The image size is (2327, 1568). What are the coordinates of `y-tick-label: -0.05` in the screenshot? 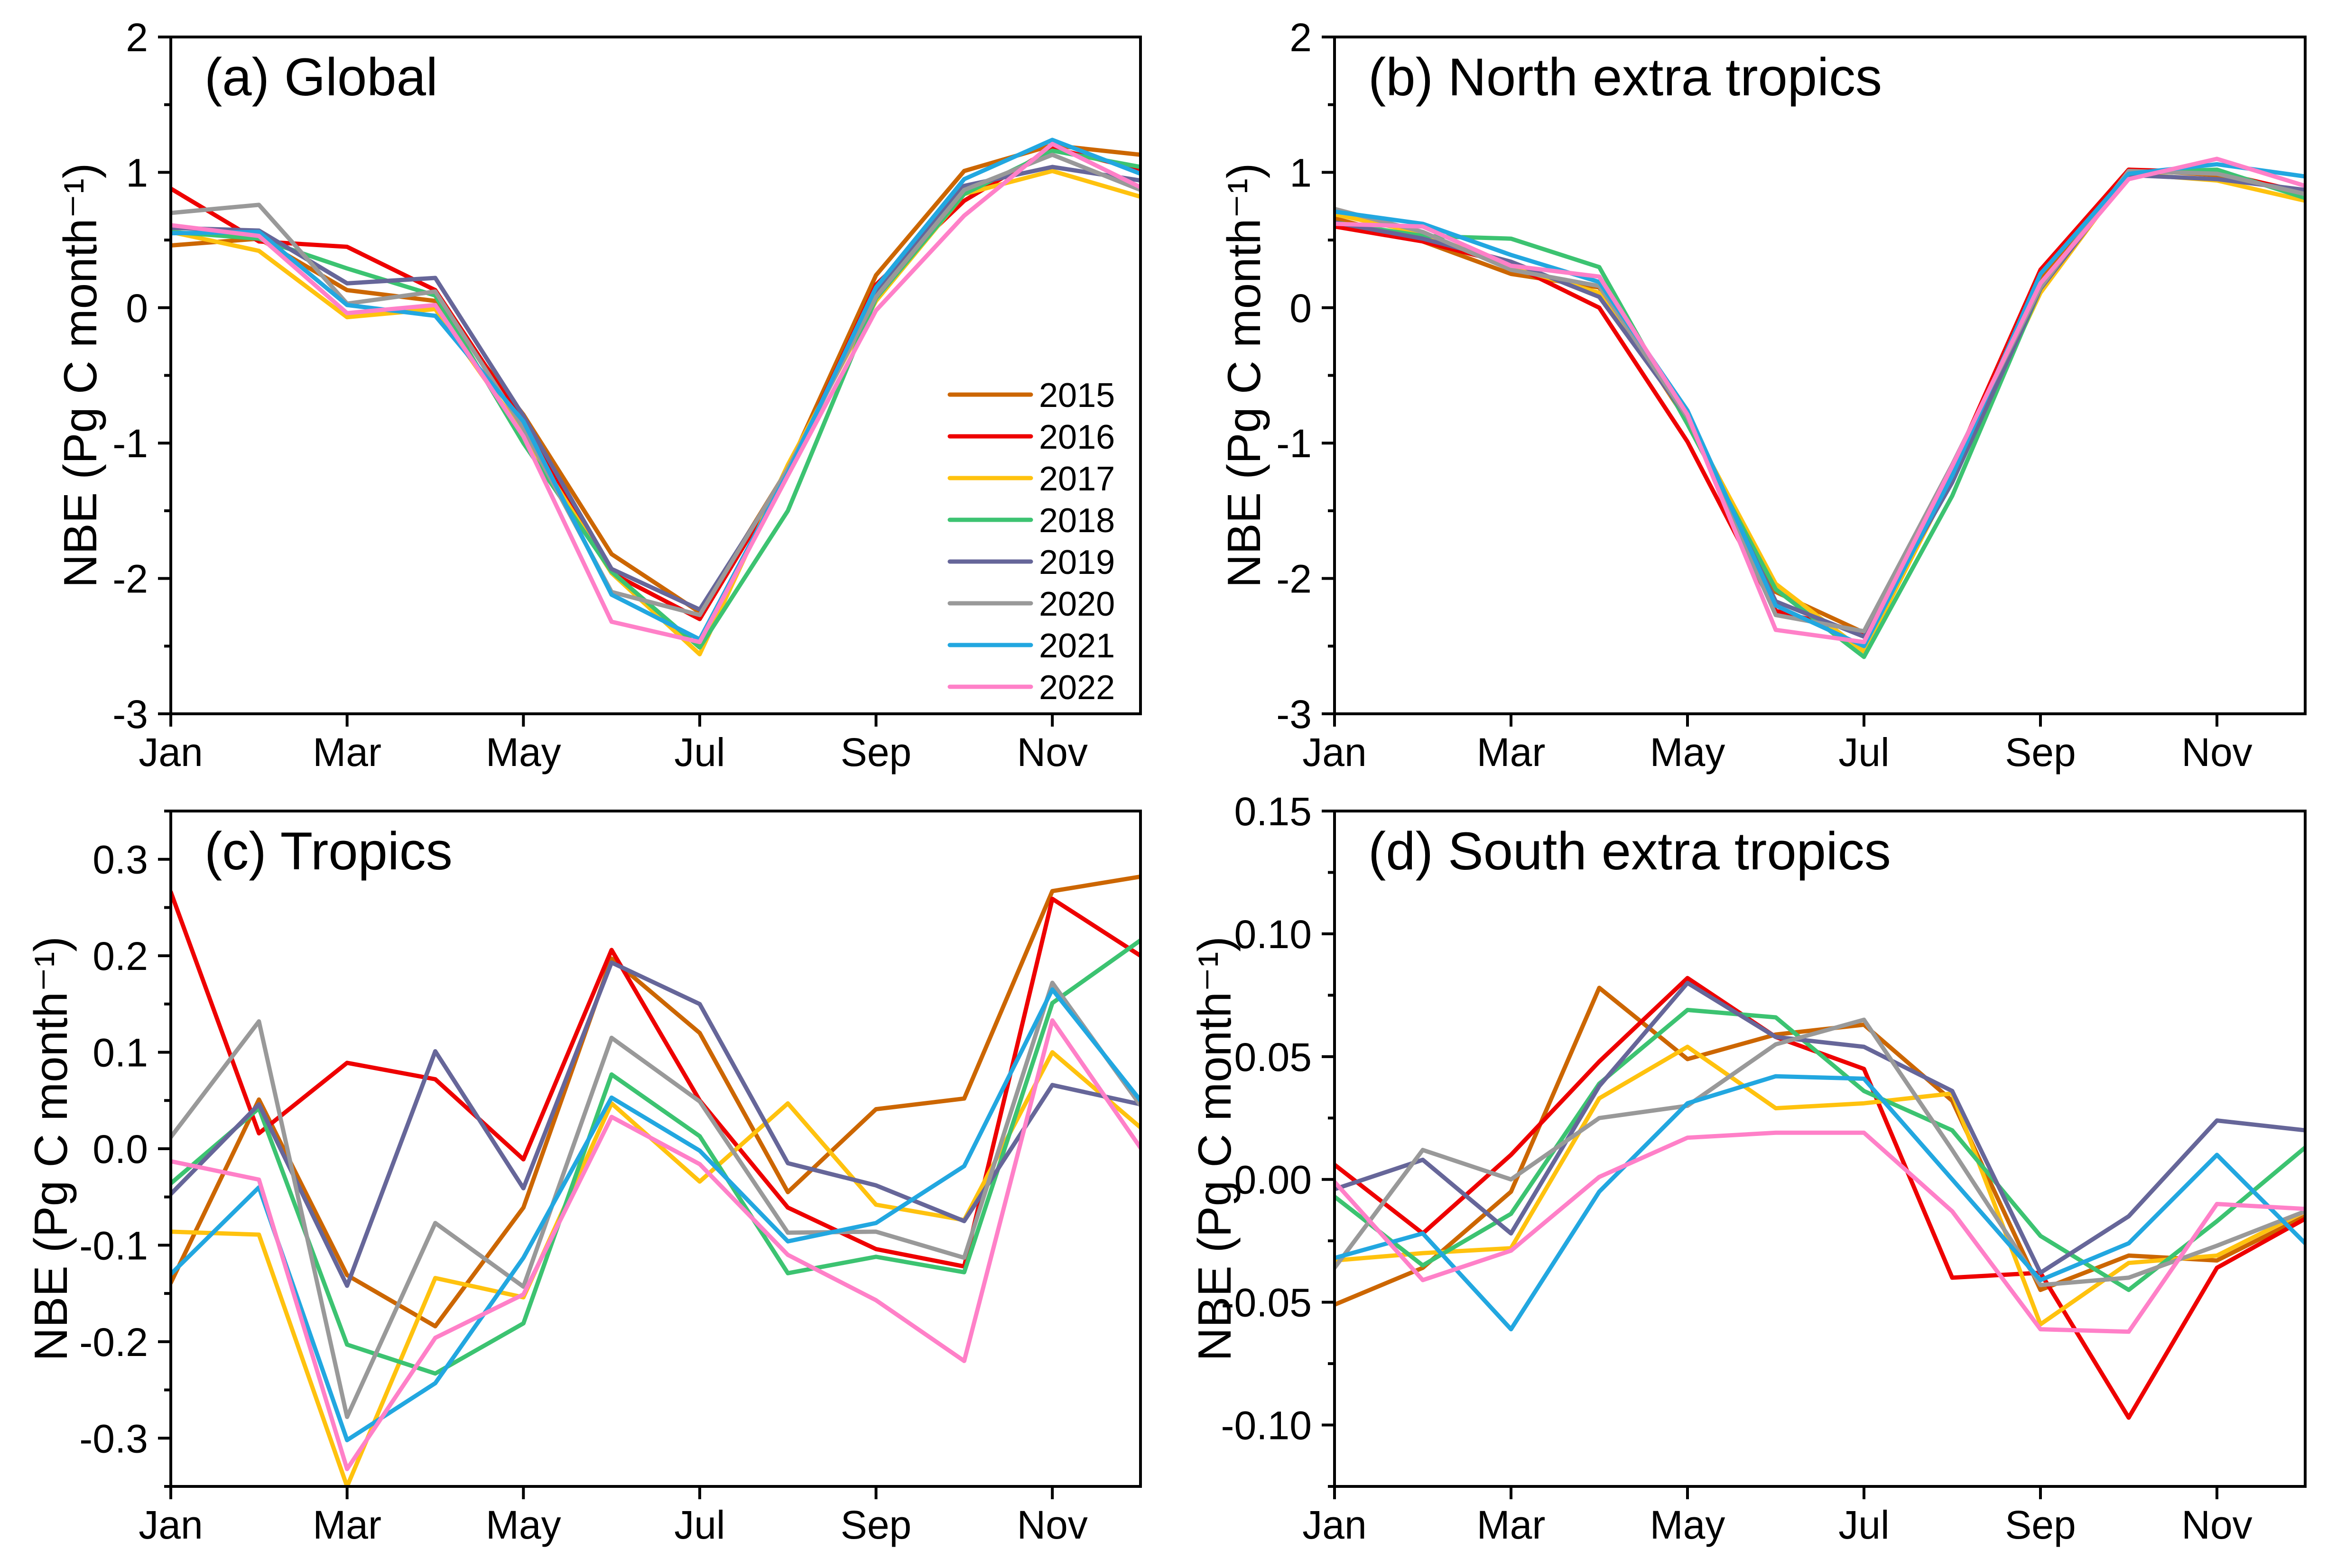 It's located at (1266, 1303).